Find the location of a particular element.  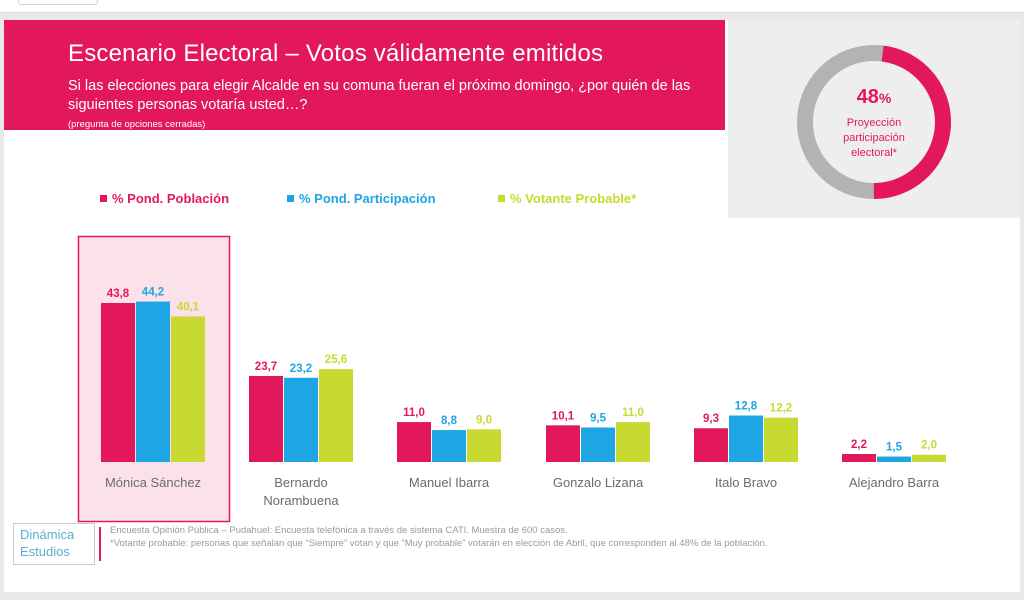

data-label: 12,8 is located at coordinates (746, 407).